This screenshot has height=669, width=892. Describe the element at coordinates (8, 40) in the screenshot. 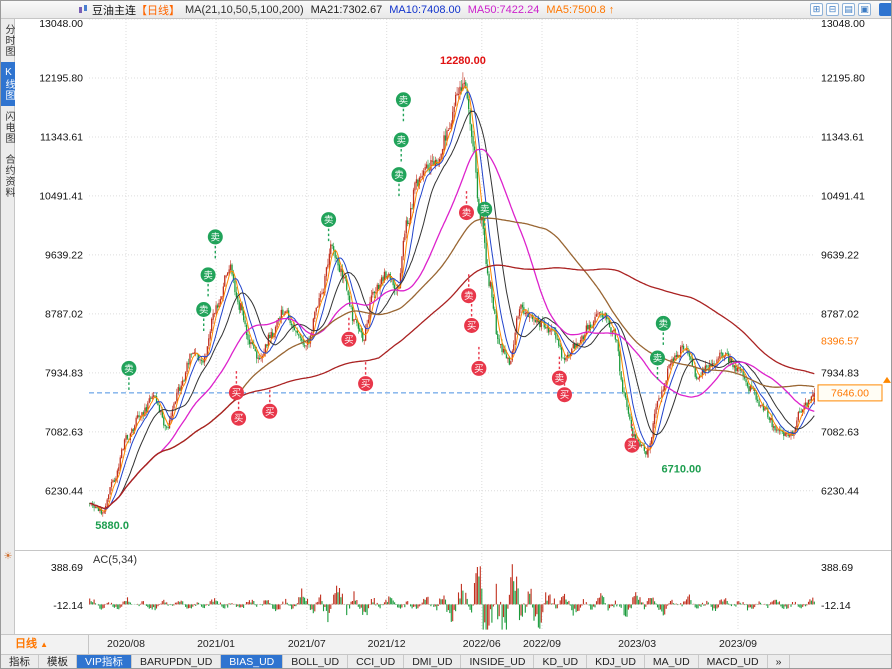

I see `sidebar-tab-1: 分时图` at that location.